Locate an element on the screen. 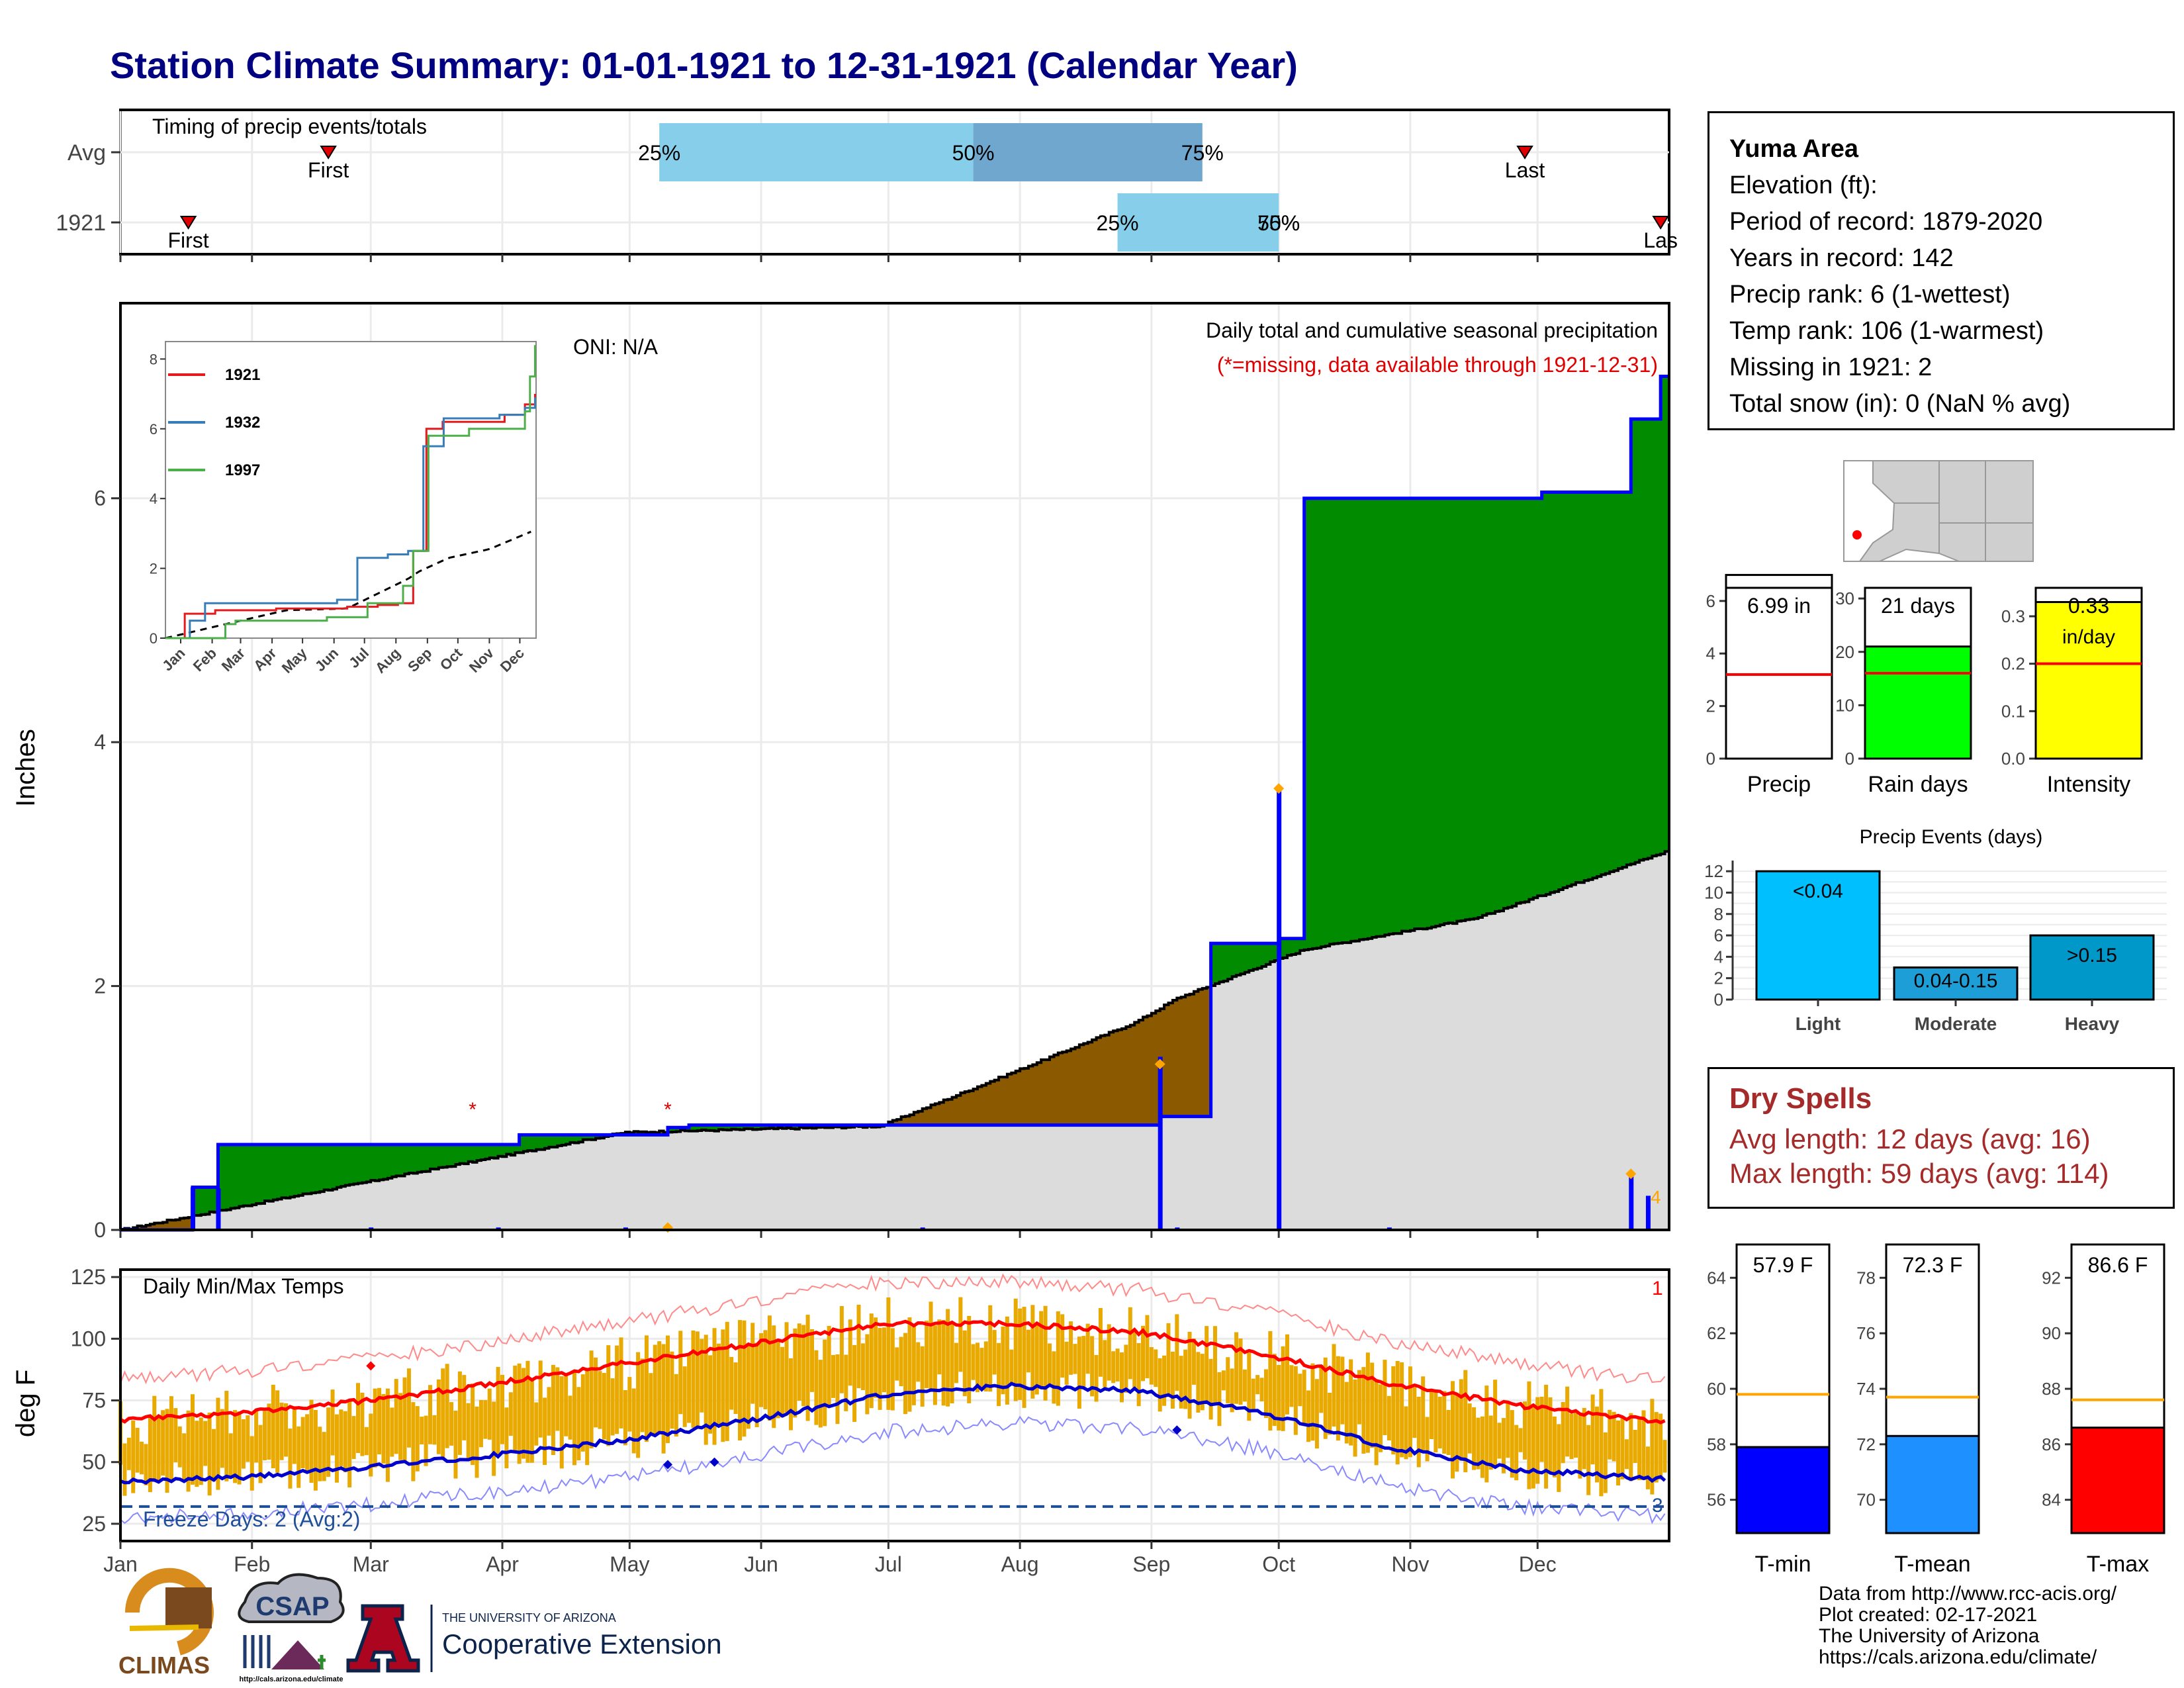  inset-legend-label-1997: 1997 is located at coordinates (242, 470).